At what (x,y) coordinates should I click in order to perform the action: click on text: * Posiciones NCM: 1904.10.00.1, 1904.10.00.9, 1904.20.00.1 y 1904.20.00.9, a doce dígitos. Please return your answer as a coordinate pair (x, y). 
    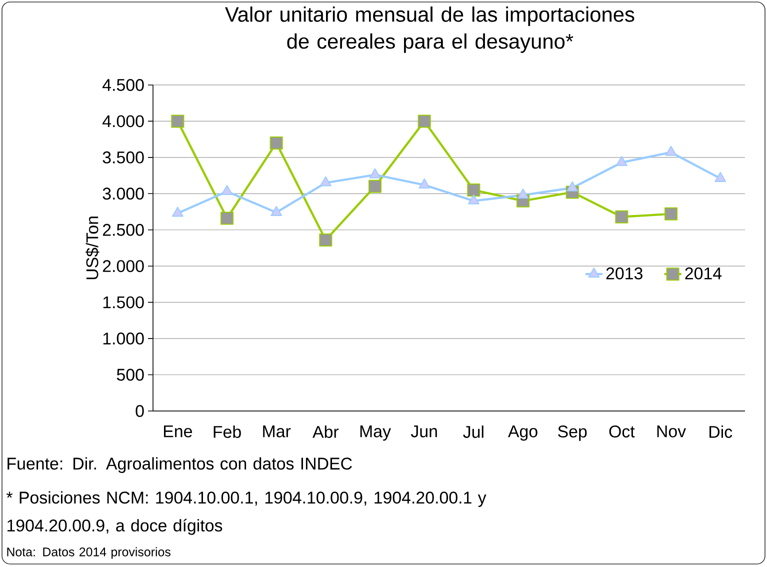
    Looking at the image, I should click on (246, 513).